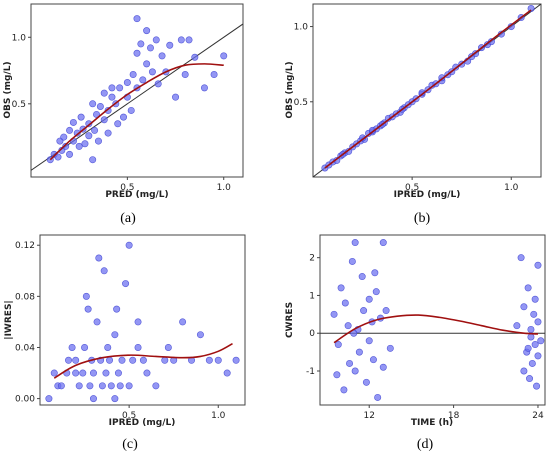  What do you see at coordinates (310, 372) in the screenshot?
I see `y-tick-label: -1` at bounding box center [310, 372].